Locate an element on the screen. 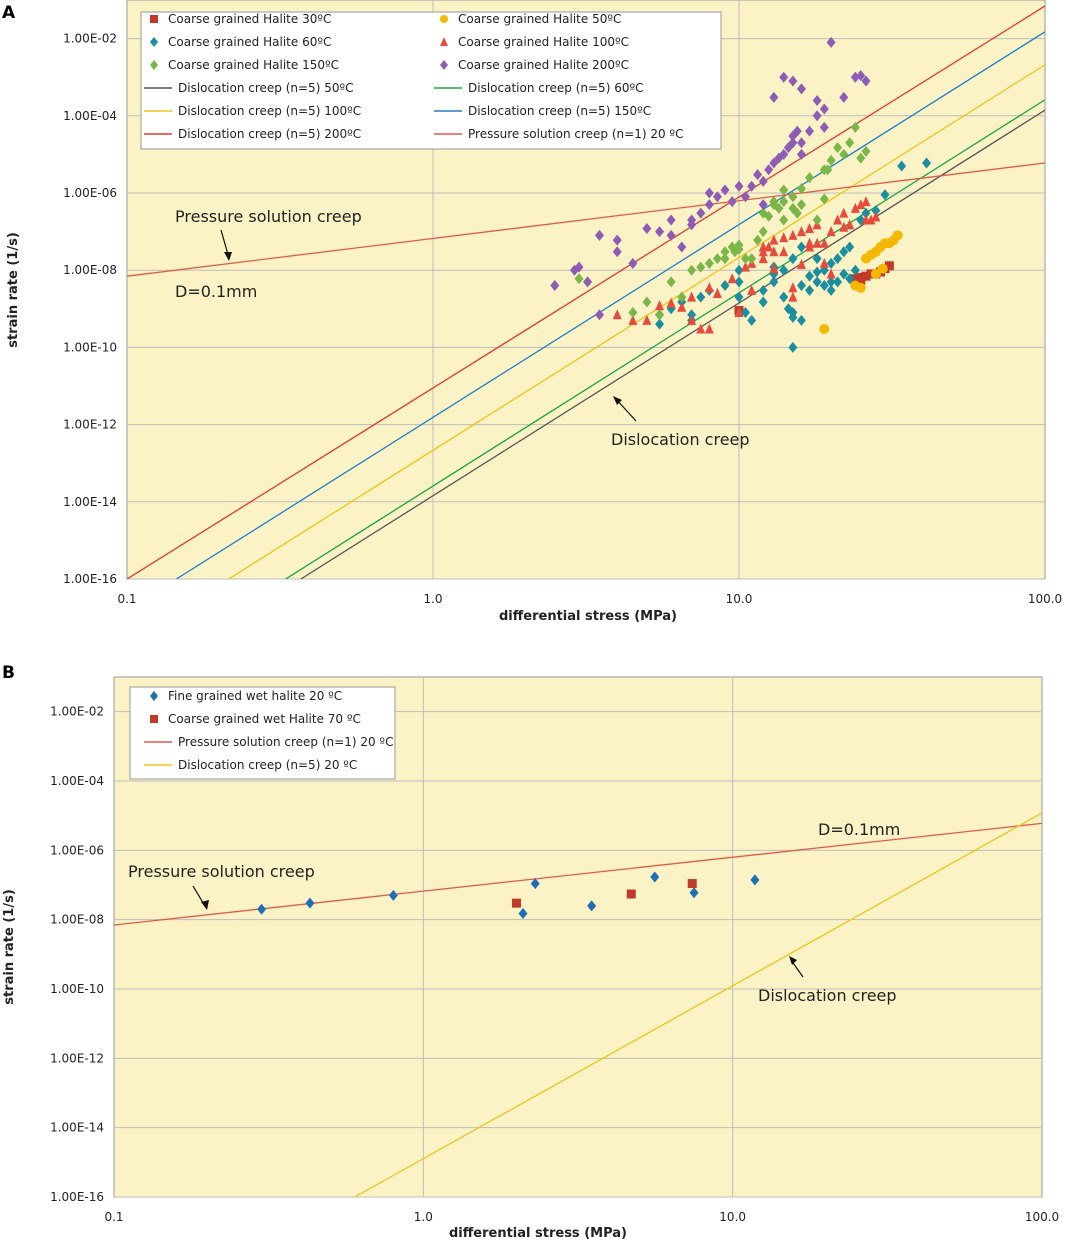  x-tick-label: 1.0 is located at coordinates (432, 599).